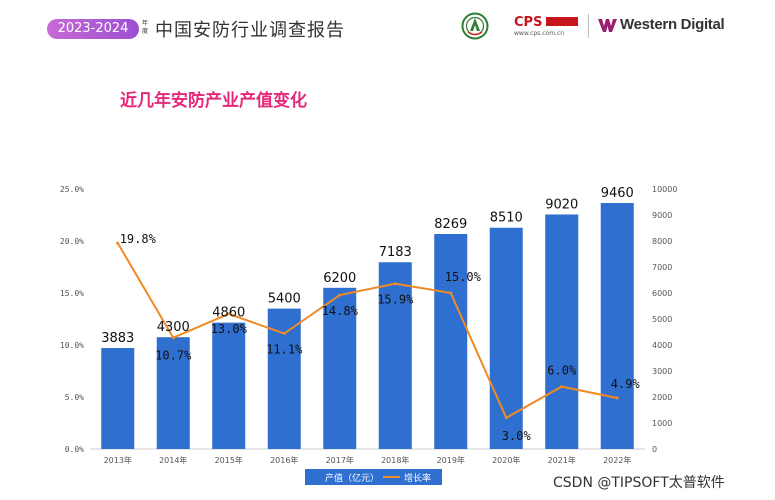 The image size is (775, 500). Describe the element at coordinates (463, 277) in the screenshot. I see `growth-rate-label: 15.0%` at that location.